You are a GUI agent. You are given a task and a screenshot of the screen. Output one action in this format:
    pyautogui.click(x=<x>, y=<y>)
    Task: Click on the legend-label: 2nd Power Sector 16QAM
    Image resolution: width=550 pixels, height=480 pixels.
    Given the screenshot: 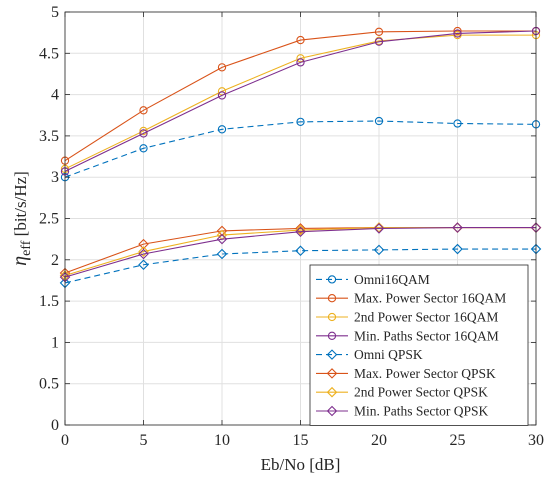 What is the action you would take?
    pyautogui.click(x=426, y=317)
    